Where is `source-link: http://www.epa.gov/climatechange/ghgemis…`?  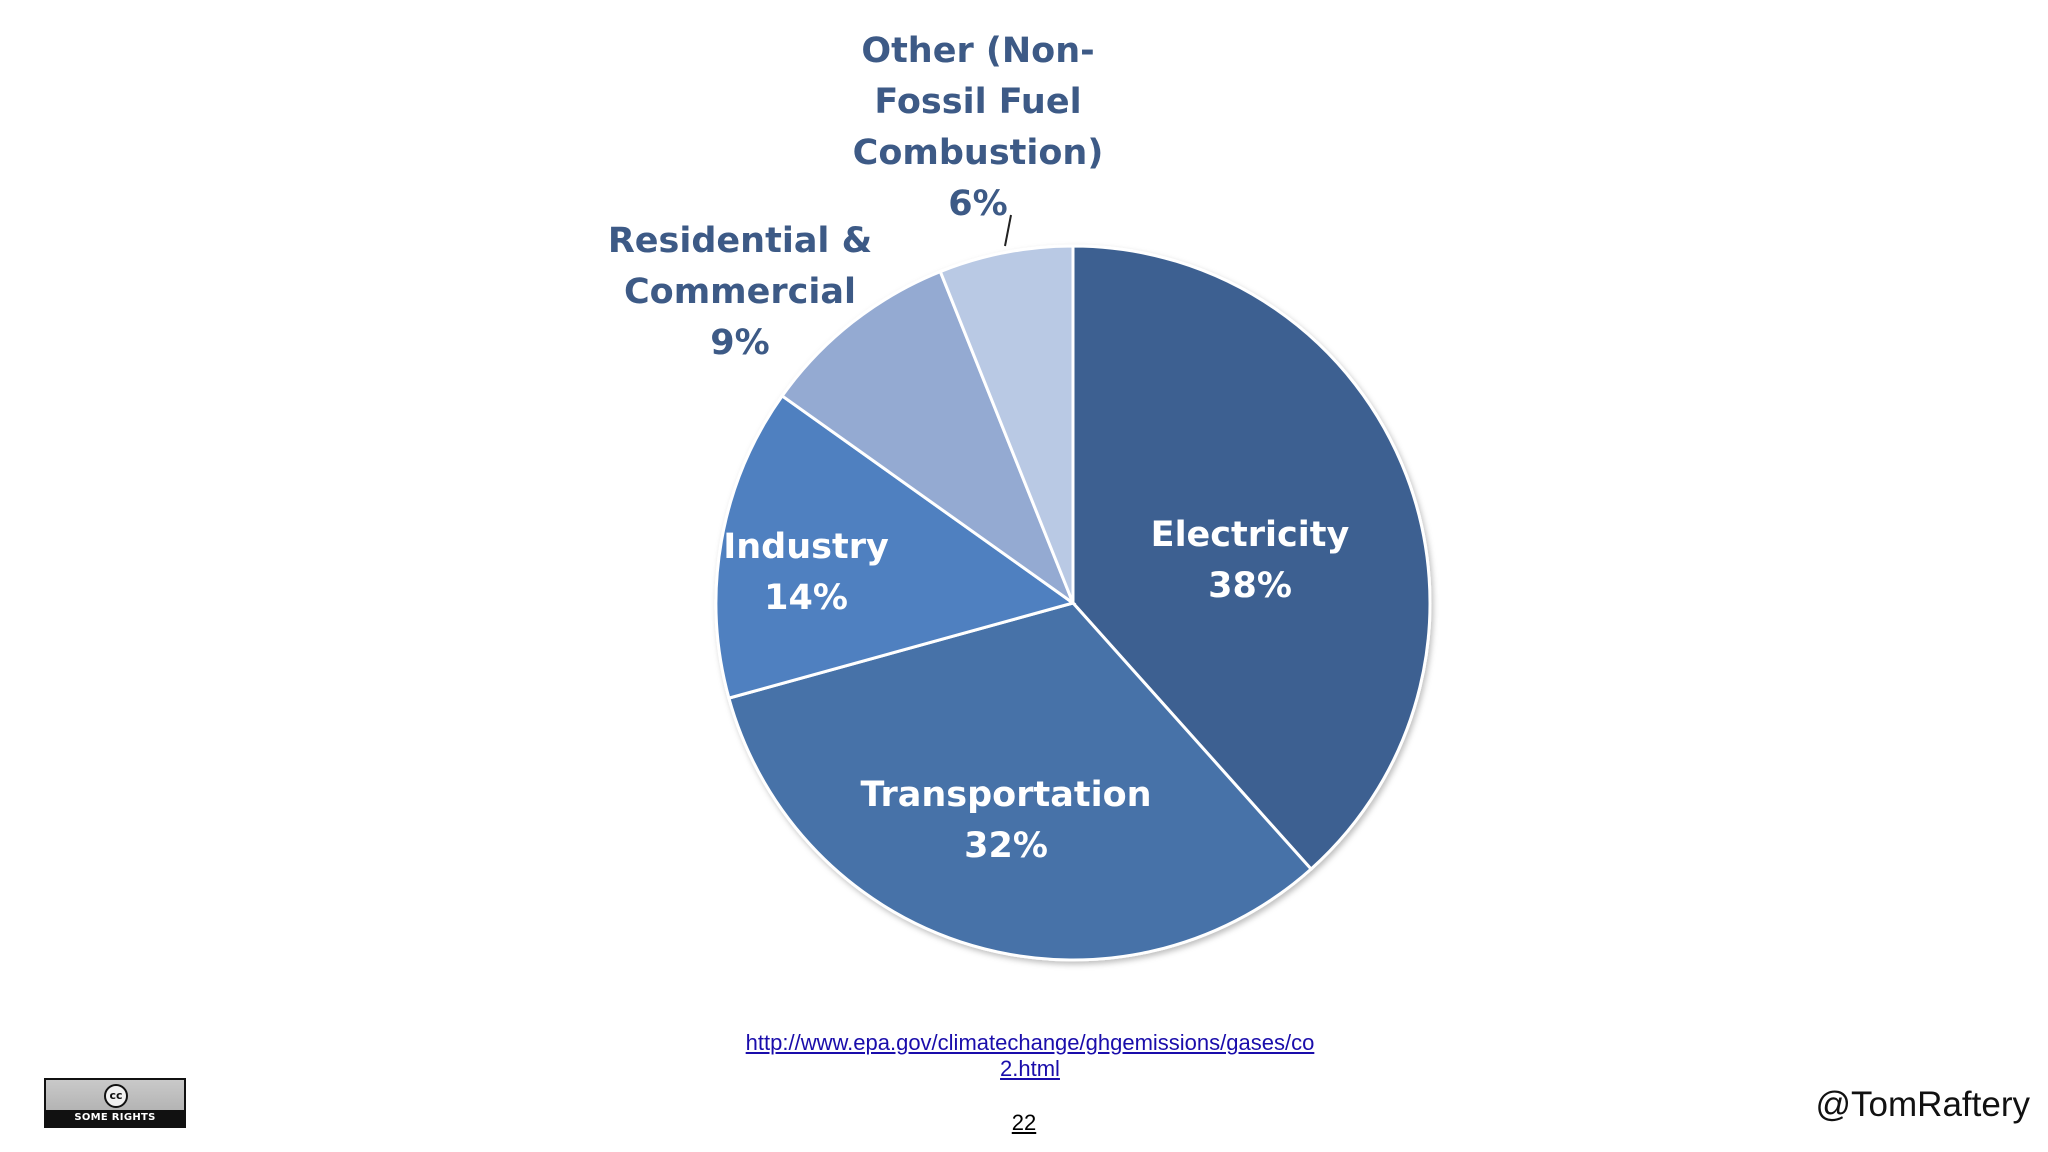
source-link: http://www.epa.gov/climatechange/ghgemis… is located at coordinates (1030, 1055).